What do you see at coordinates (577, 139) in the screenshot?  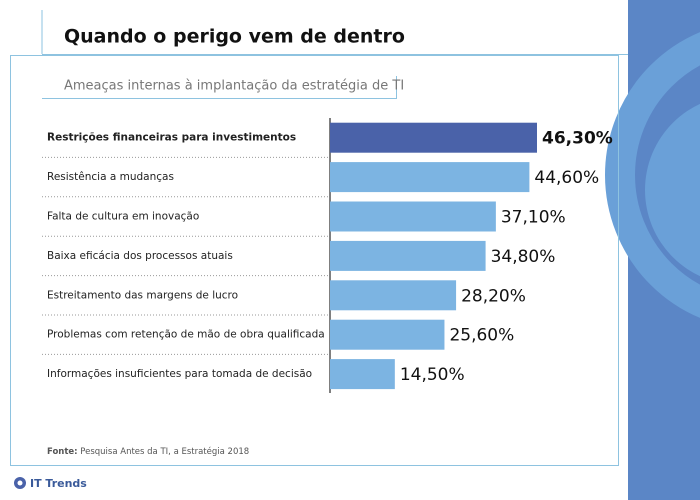 I see `value-label: 46,30%` at bounding box center [577, 139].